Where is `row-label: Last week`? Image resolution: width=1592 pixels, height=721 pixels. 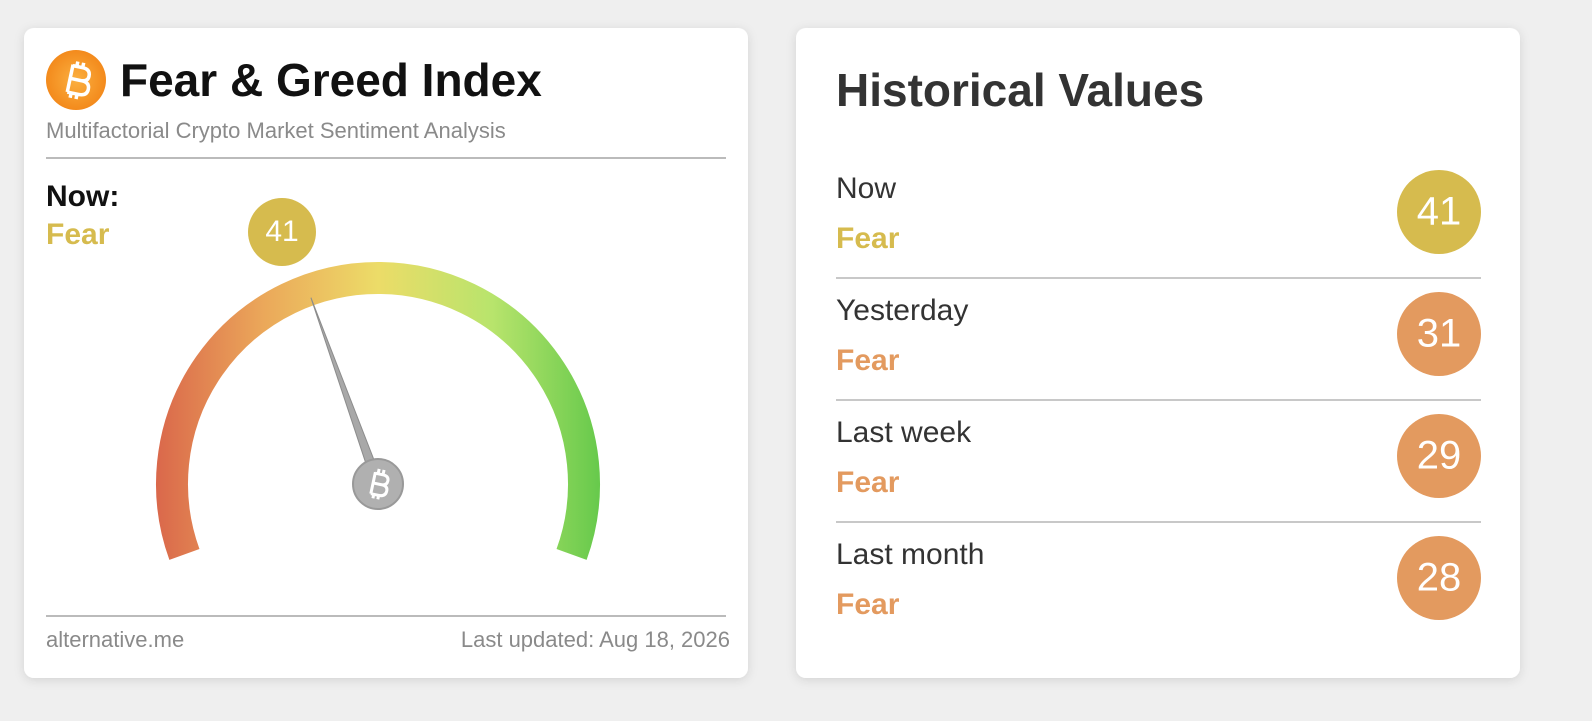
row-label: Last week is located at coordinates (904, 432).